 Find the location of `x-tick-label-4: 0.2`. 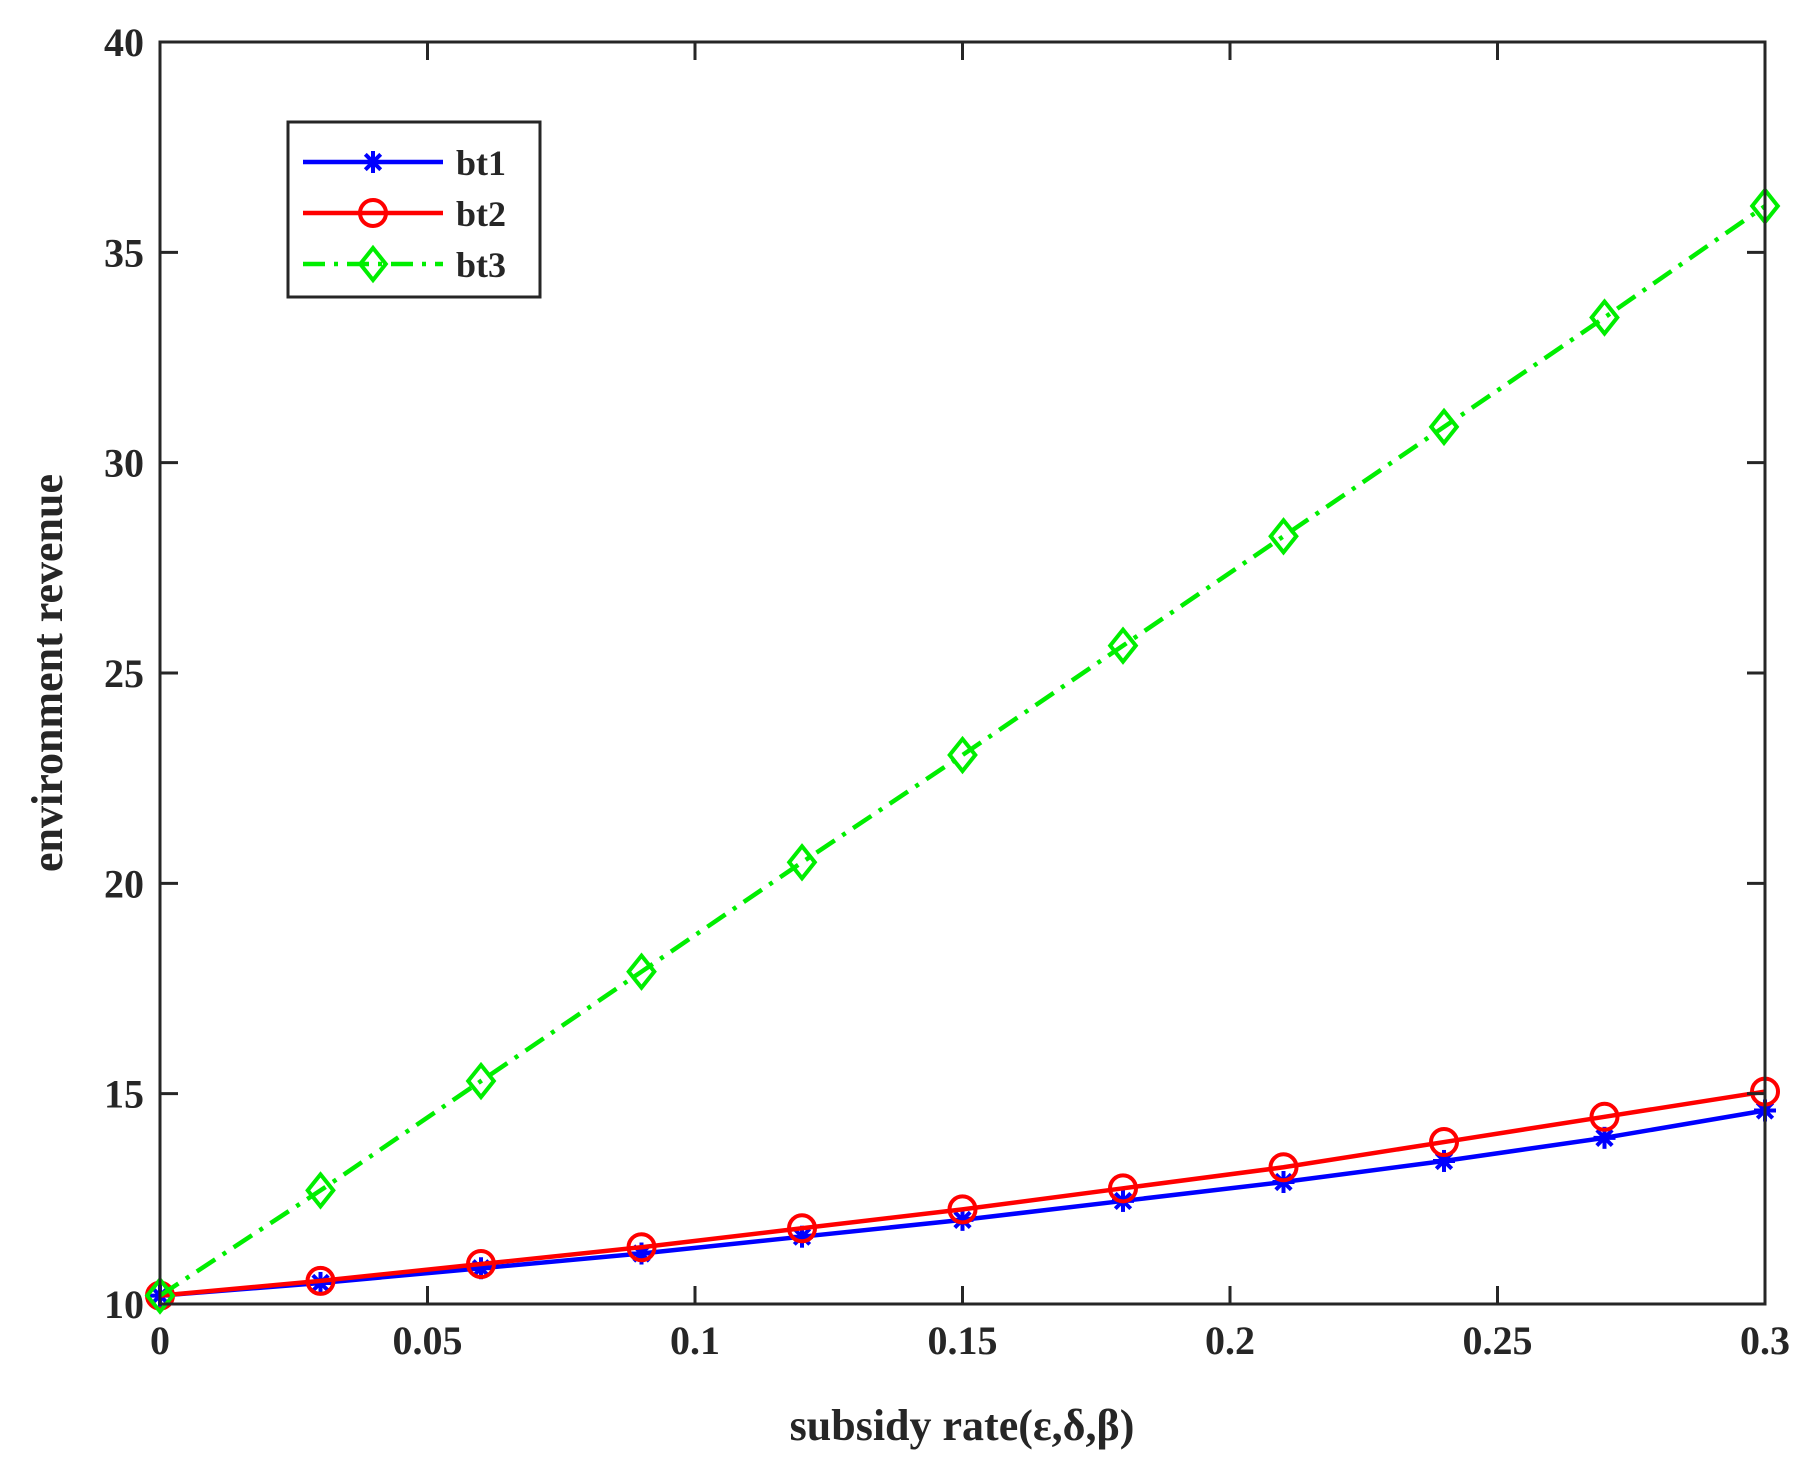

x-tick-label-4: 0.2 is located at coordinates (1230, 1340).